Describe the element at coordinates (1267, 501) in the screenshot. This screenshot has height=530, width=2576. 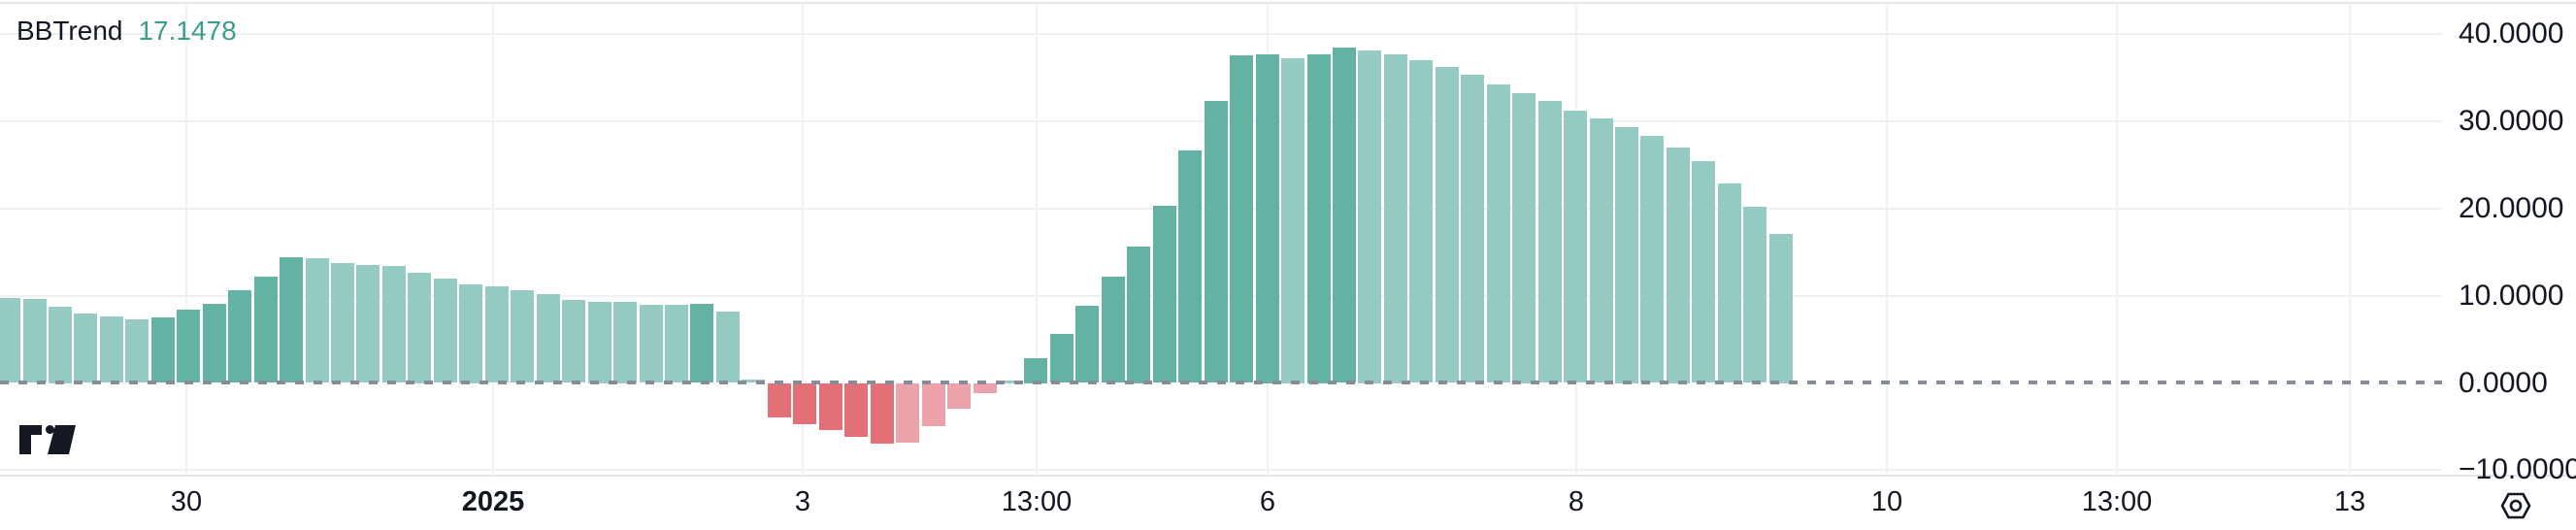
I see `time-axis-label: 6` at that location.